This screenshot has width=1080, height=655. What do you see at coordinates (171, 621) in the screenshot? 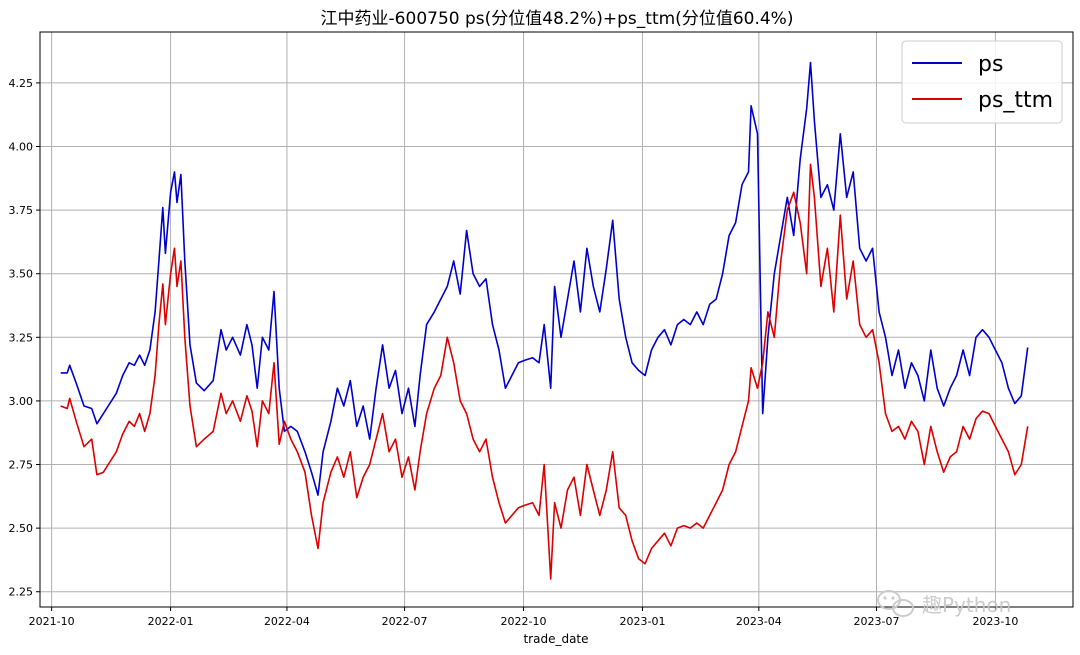
I see `x-tick-label: 2022-01` at bounding box center [171, 621].